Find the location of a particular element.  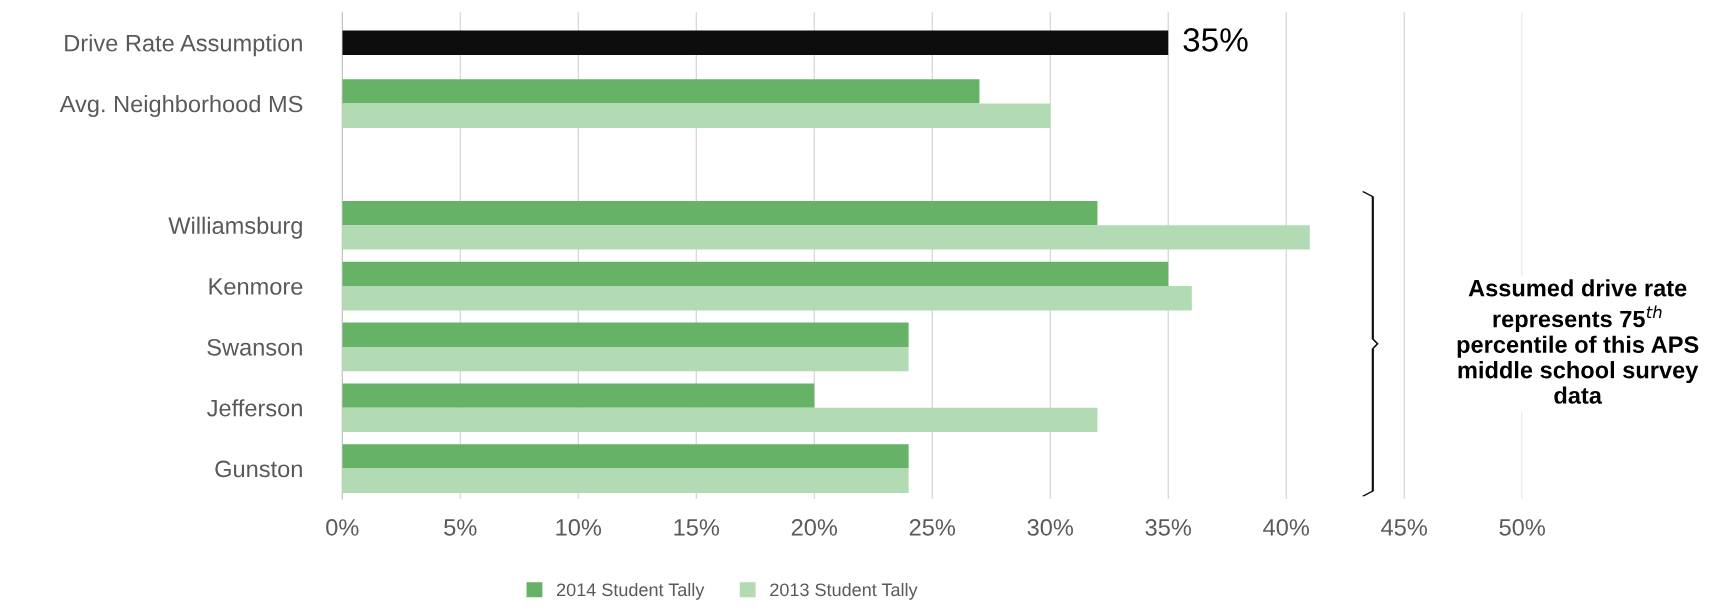

y-tick-label: Gunston is located at coordinates (258, 469).